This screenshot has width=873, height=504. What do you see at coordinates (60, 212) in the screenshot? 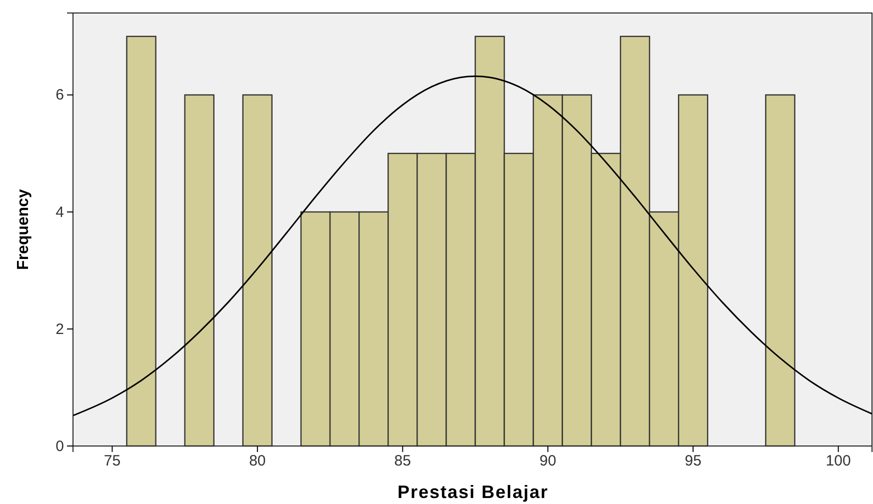
I see `y-tick-label: 4` at bounding box center [60, 212].